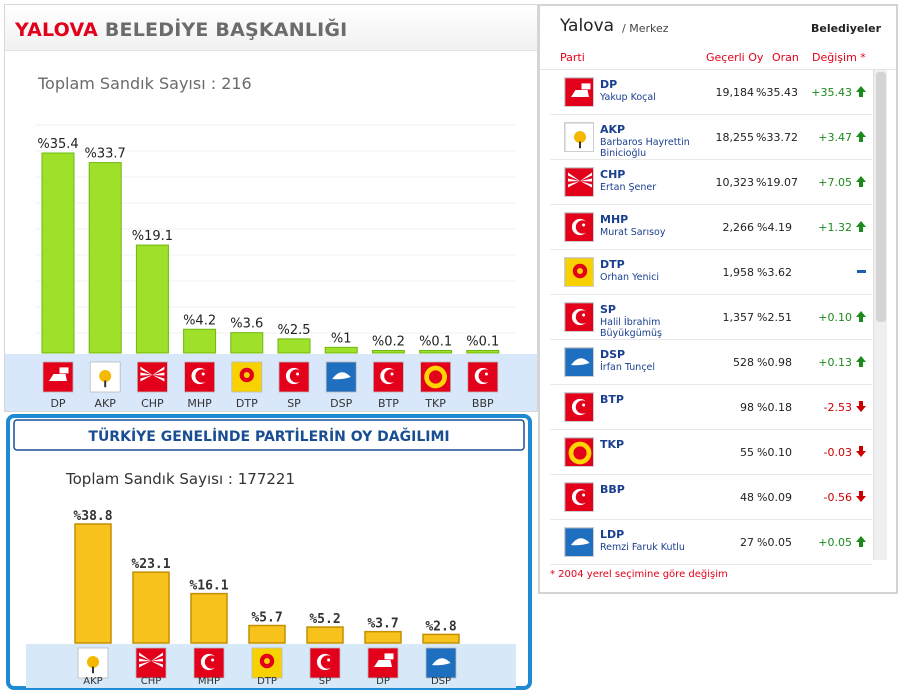 The width and height of the screenshot is (901, 698). I want to click on national-bar-value-label: %3.7, so click(382, 624).